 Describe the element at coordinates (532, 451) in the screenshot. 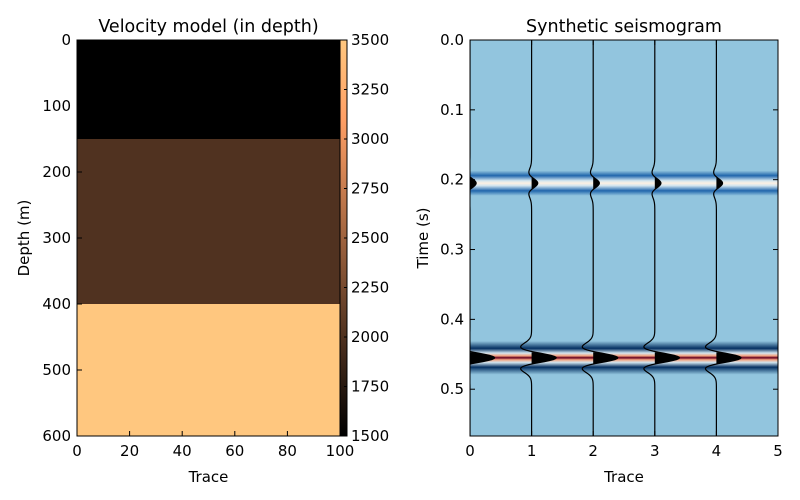

I see `seismogram-x-tick-label: 1` at that location.